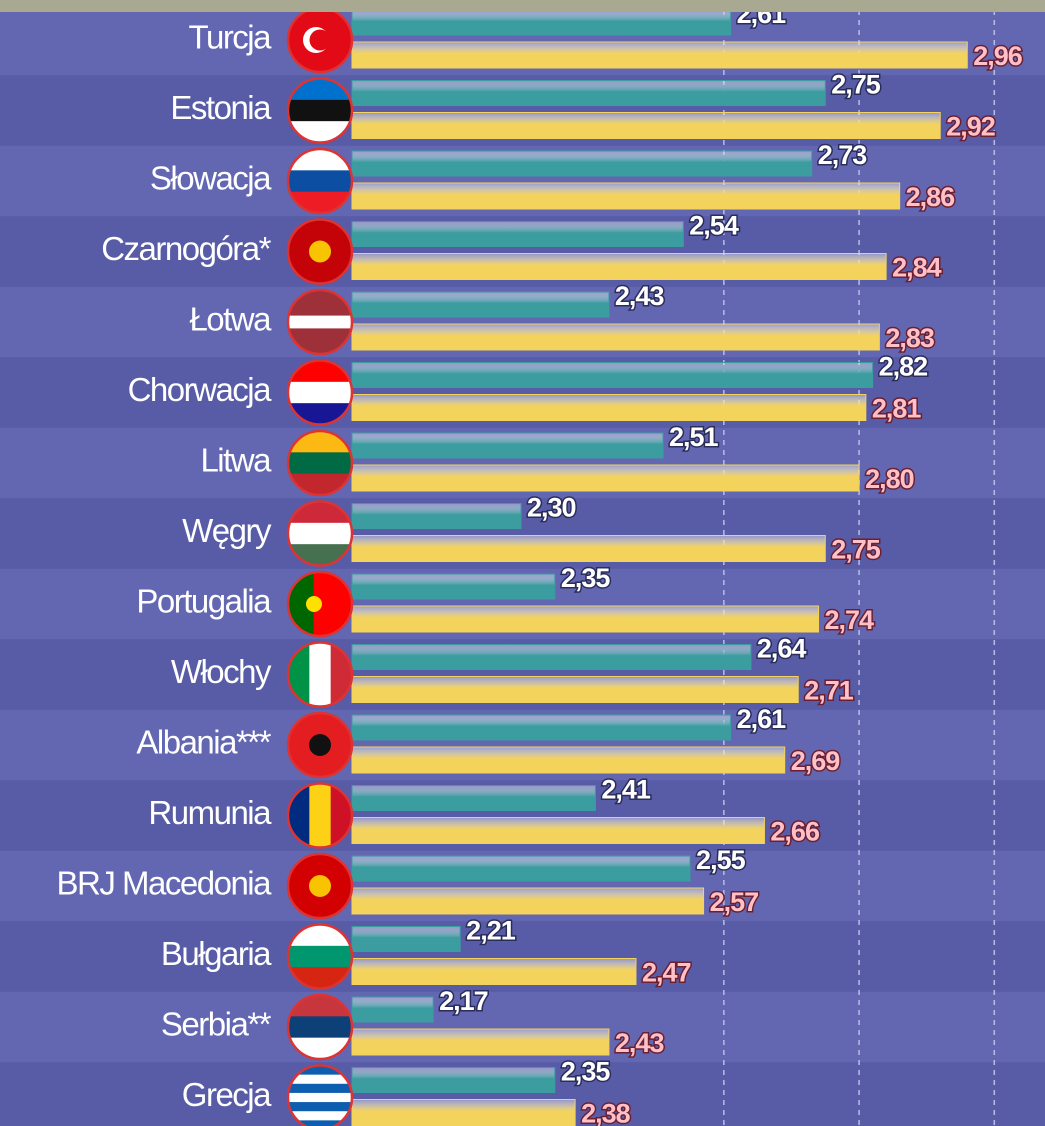  Describe the element at coordinates (998, 56) in the screenshot. I see `value-label: 2,96` at that location.